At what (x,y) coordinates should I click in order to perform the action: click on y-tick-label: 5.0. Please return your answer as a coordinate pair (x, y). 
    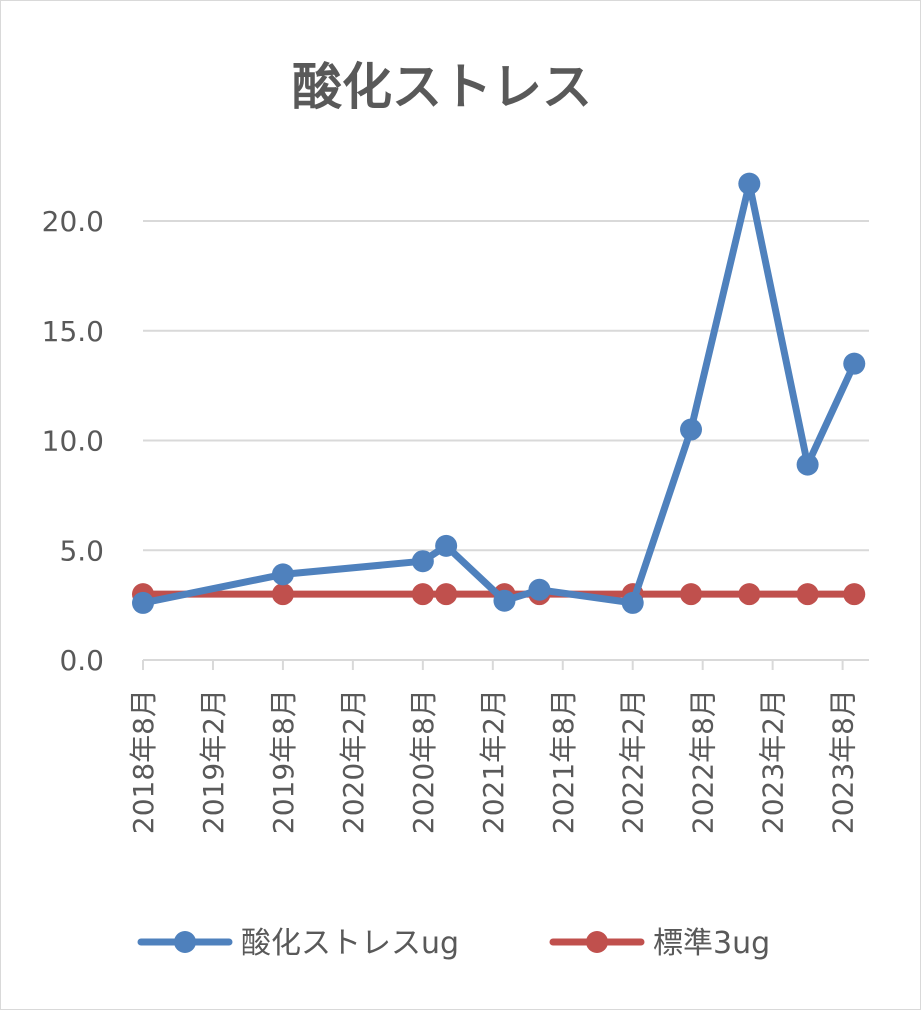
    Looking at the image, I should click on (81, 550).